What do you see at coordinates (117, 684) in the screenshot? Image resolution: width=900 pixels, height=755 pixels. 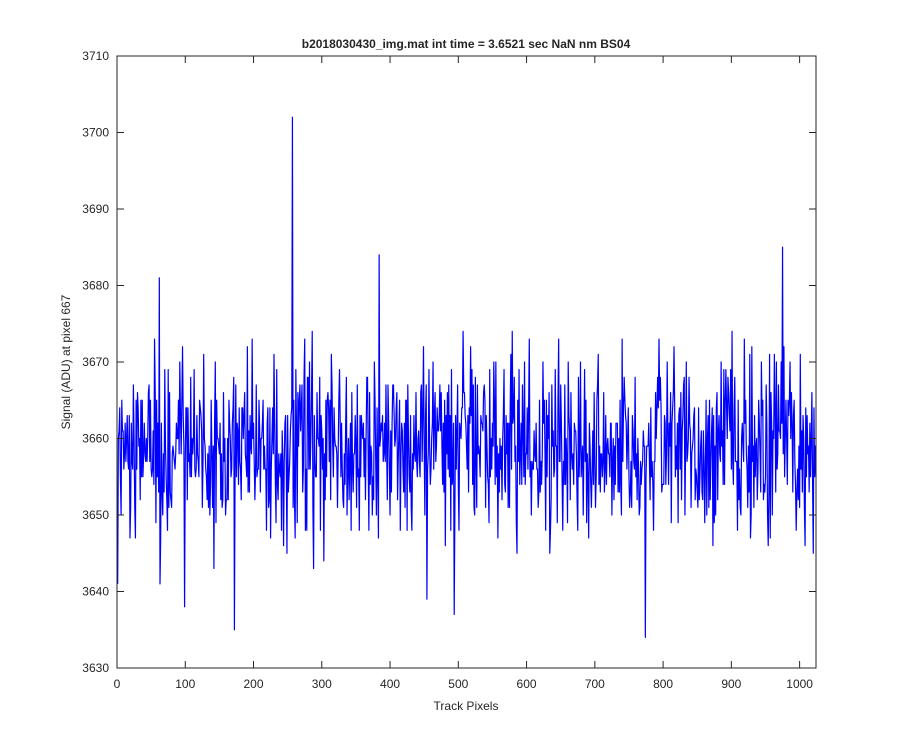 I see `x-tick-label: 0` at bounding box center [117, 684].